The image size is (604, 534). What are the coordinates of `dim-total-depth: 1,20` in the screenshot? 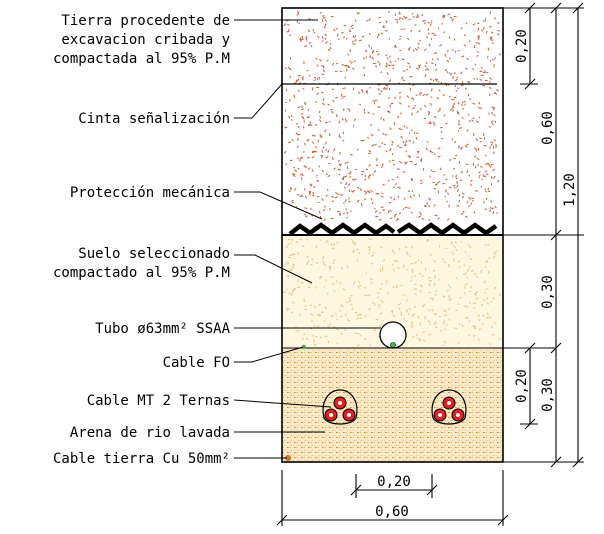 It's located at (570, 190).